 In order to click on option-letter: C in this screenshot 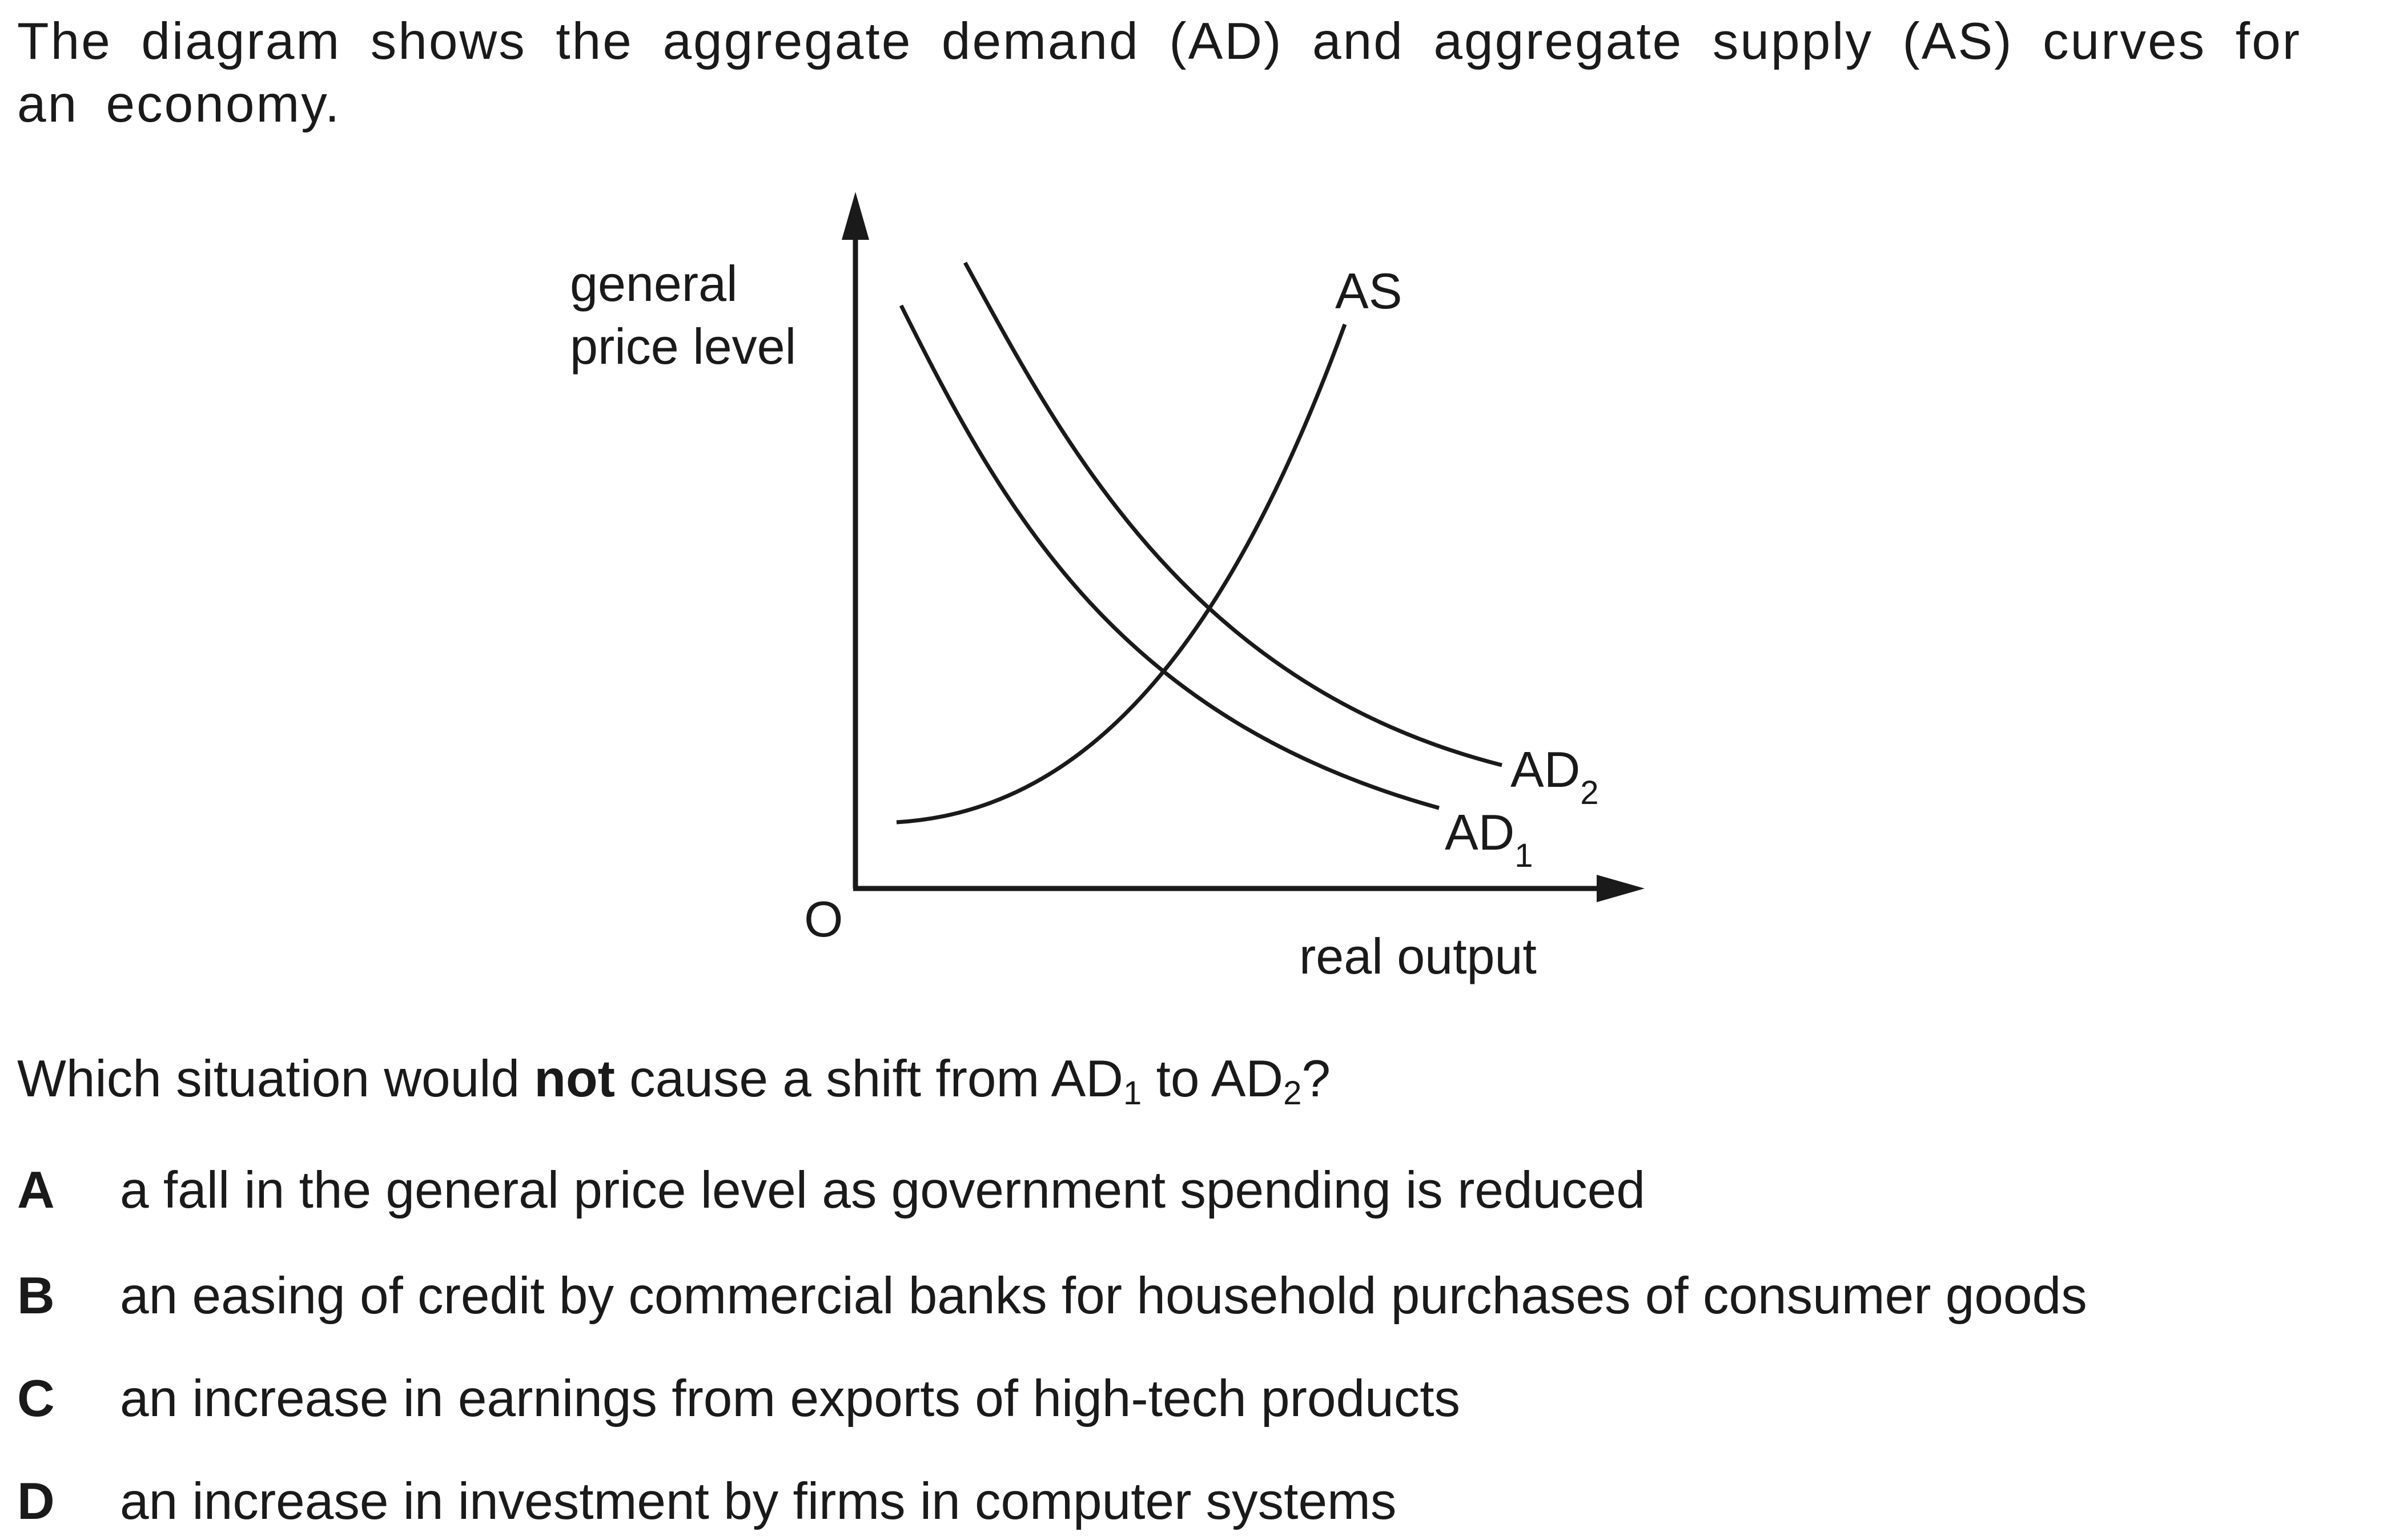, I will do `click(36, 1399)`.